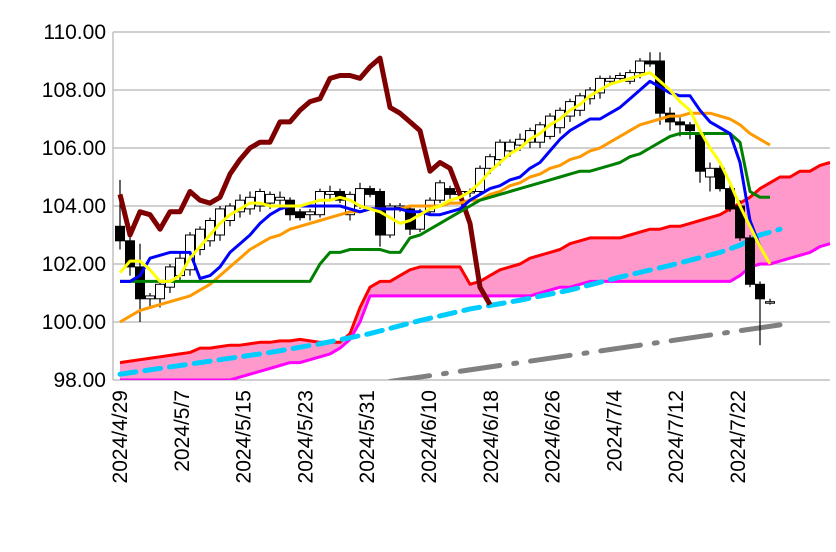  Describe the element at coordinates (74, 148) in the screenshot. I see `y-tick-label: 106.00` at that location.